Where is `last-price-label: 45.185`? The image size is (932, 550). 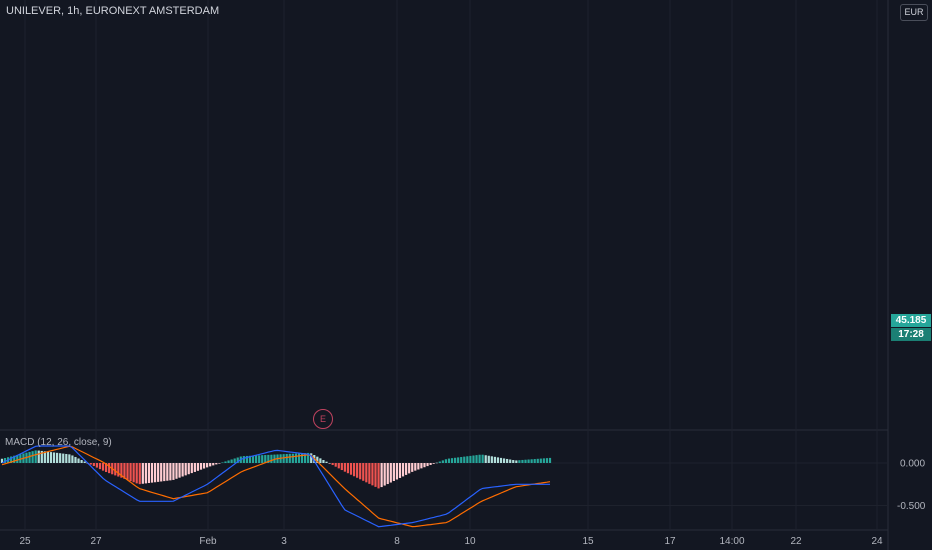 last-price-label: 45.185 is located at coordinates (911, 320).